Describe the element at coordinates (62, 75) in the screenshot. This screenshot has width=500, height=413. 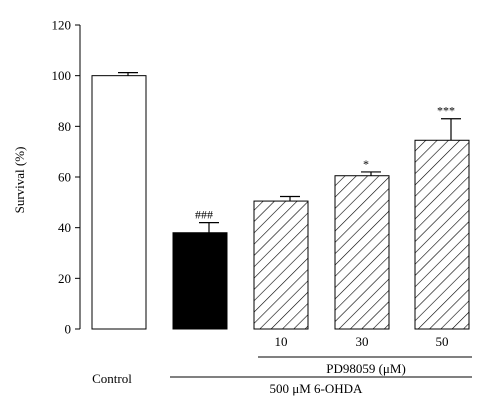
I see `y-tick-label: 100` at that location.